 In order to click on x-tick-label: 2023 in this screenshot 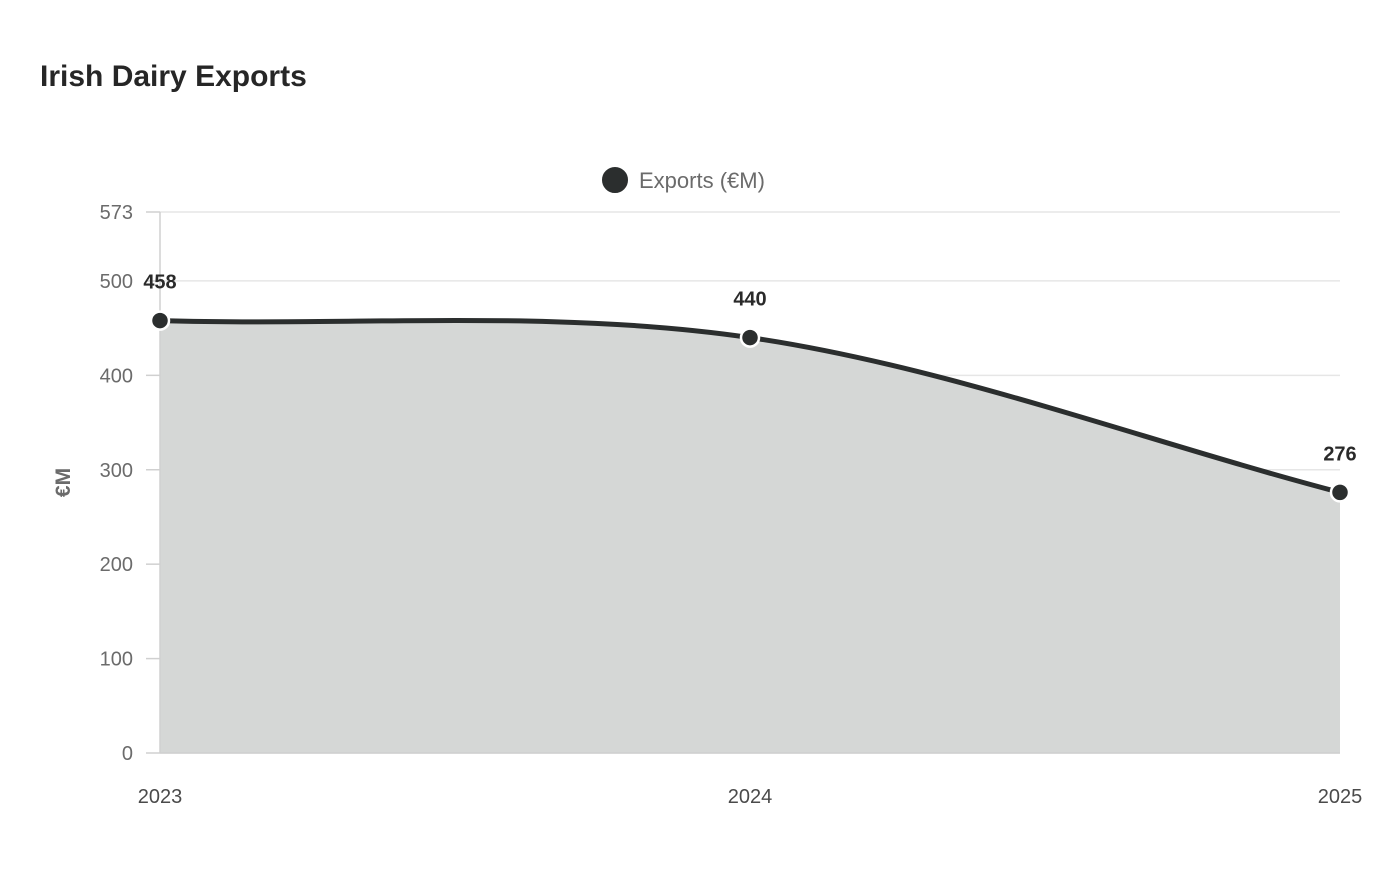, I will do `click(160, 797)`.